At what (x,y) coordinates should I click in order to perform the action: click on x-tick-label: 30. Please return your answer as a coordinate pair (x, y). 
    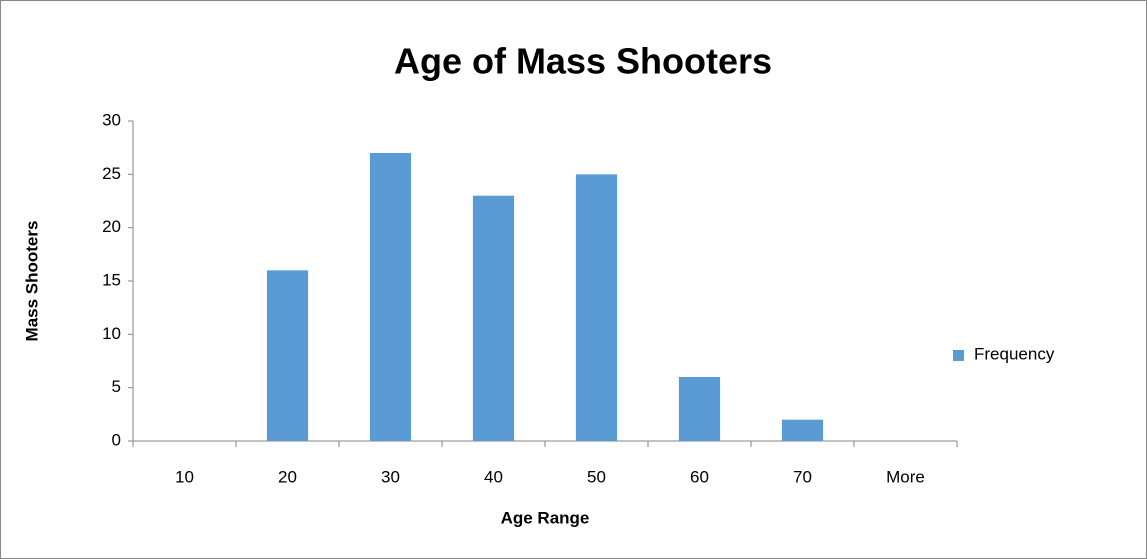
    Looking at the image, I should click on (390, 476).